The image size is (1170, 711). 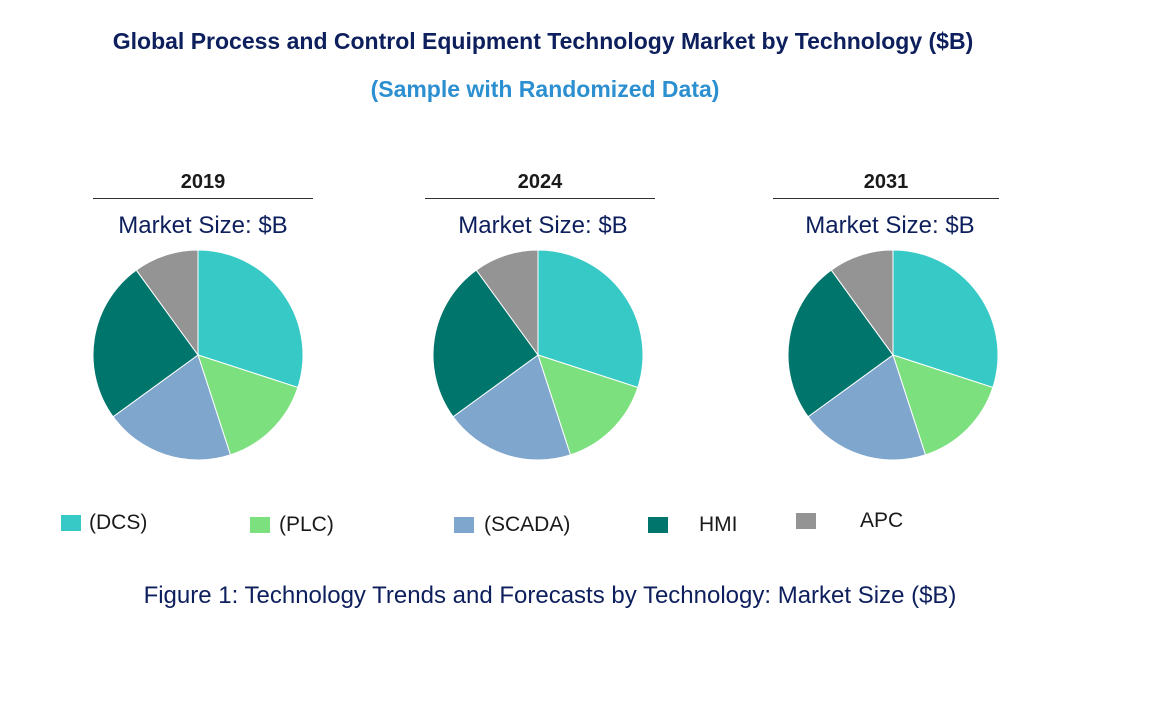 What do you see at coordinates (527, 524) in the screenshot?
I see `legend-label-scada: (SCADA)` at bounding box center [527, 524].